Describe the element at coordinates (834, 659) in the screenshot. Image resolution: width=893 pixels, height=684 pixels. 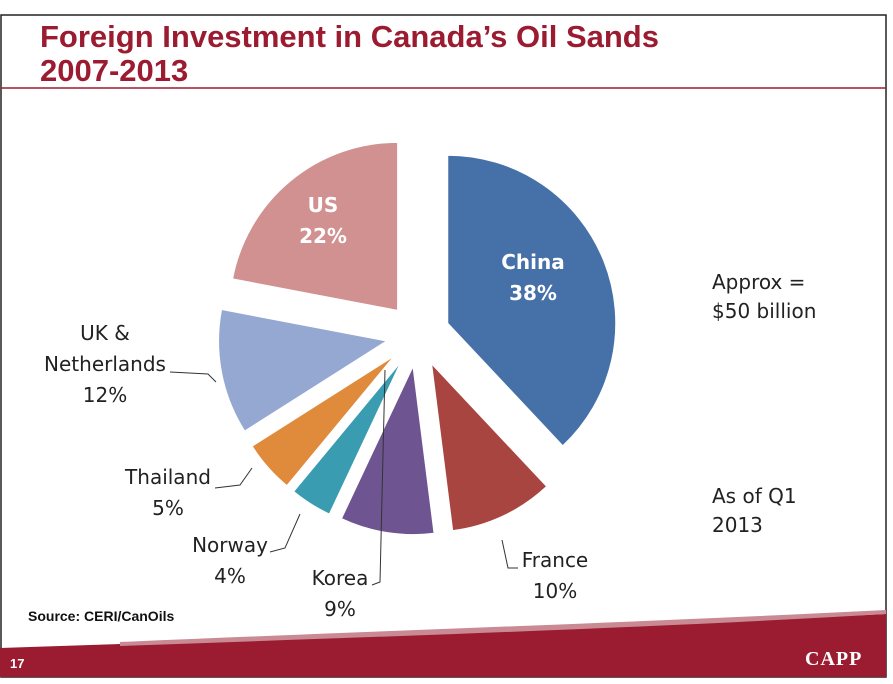
I see `logo: CAPP` at that location.